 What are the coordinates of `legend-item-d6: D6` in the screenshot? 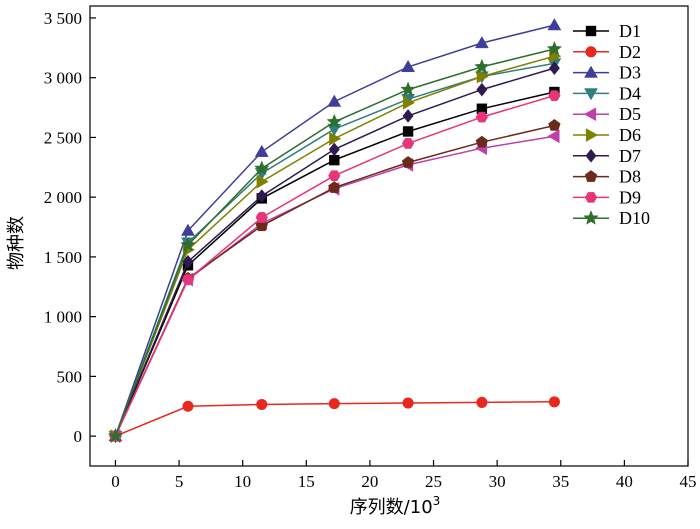 It's located at (607, 135).